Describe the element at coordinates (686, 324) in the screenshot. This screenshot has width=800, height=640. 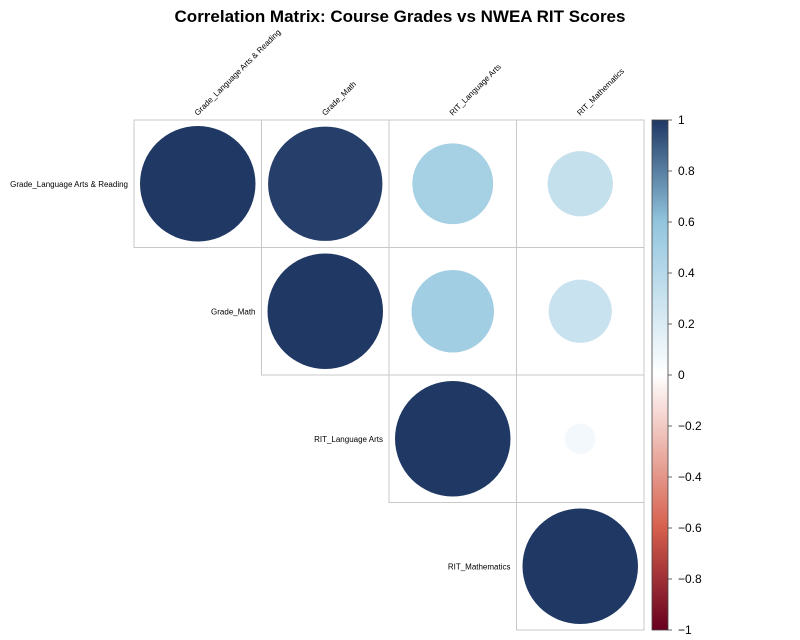
I see `colorbar-tick-label-4: 0.2` at that location.